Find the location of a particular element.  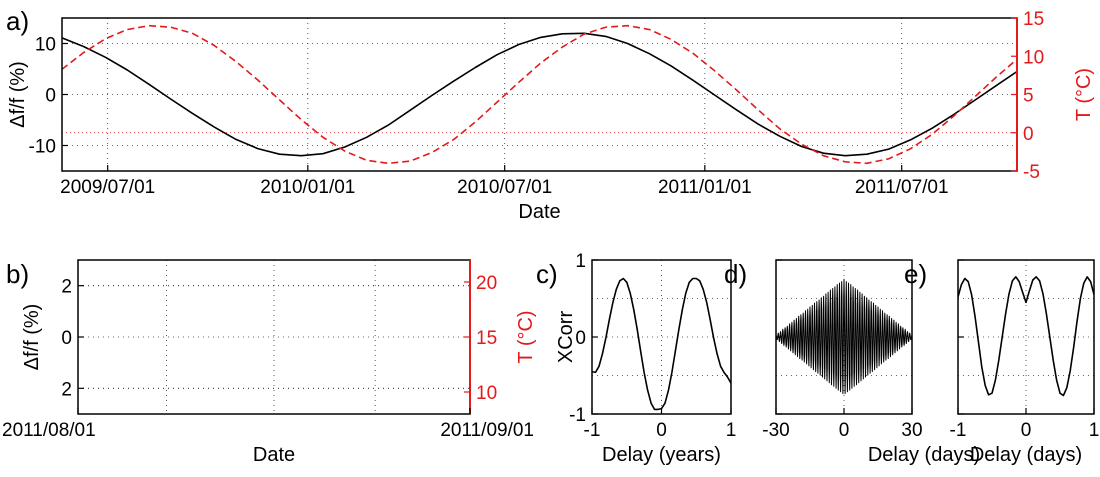

y2-tick-label: -5 is located at coordinates (1031, 172).